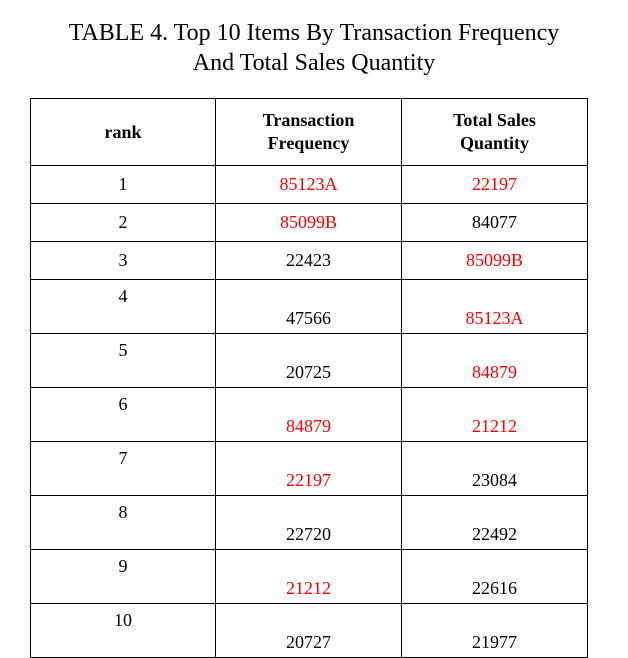  I want to click on qty-cell: 85123A, so click(494, 306).